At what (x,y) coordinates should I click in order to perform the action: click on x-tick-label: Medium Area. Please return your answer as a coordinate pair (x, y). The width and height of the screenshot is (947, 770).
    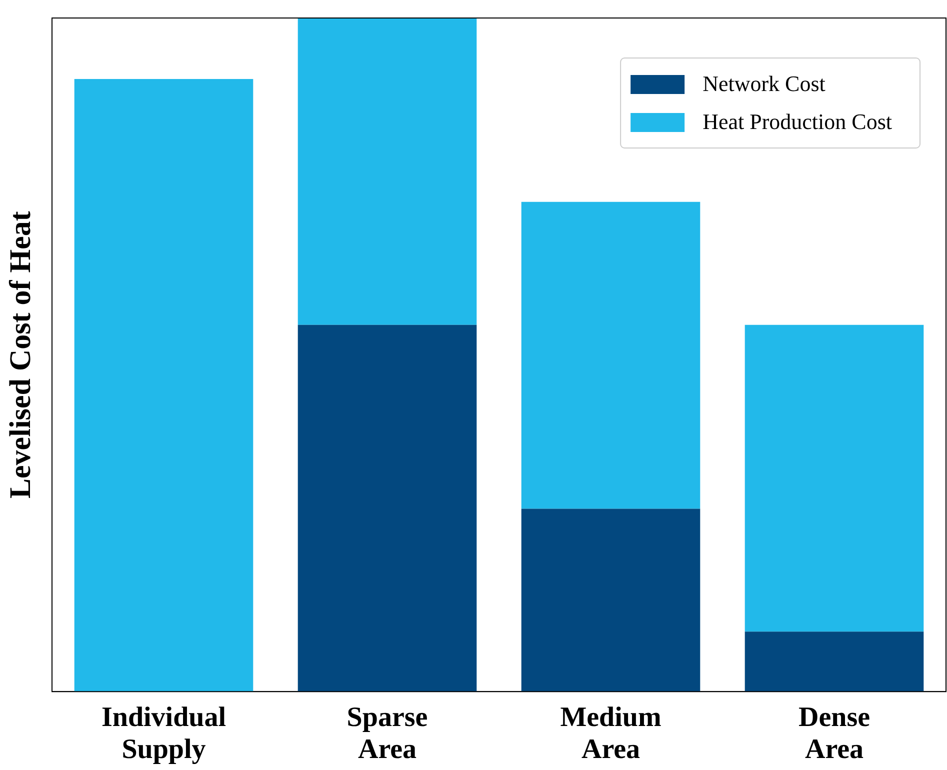
    Looking at the image, I should click on (611, 734).